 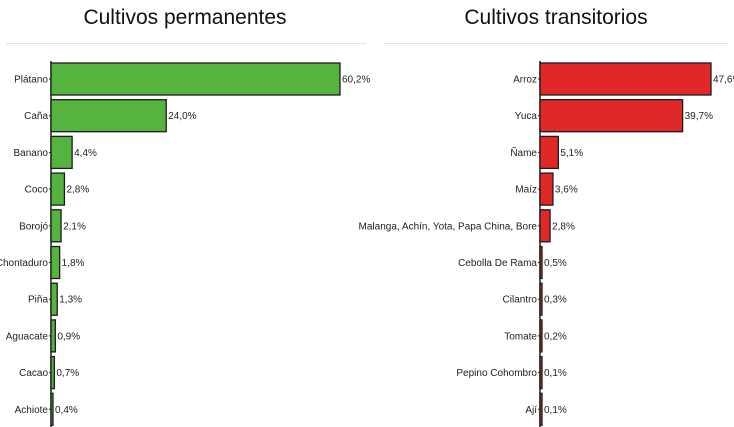 I want to click on value-label: 4,4%, so click(x=85, y=153).